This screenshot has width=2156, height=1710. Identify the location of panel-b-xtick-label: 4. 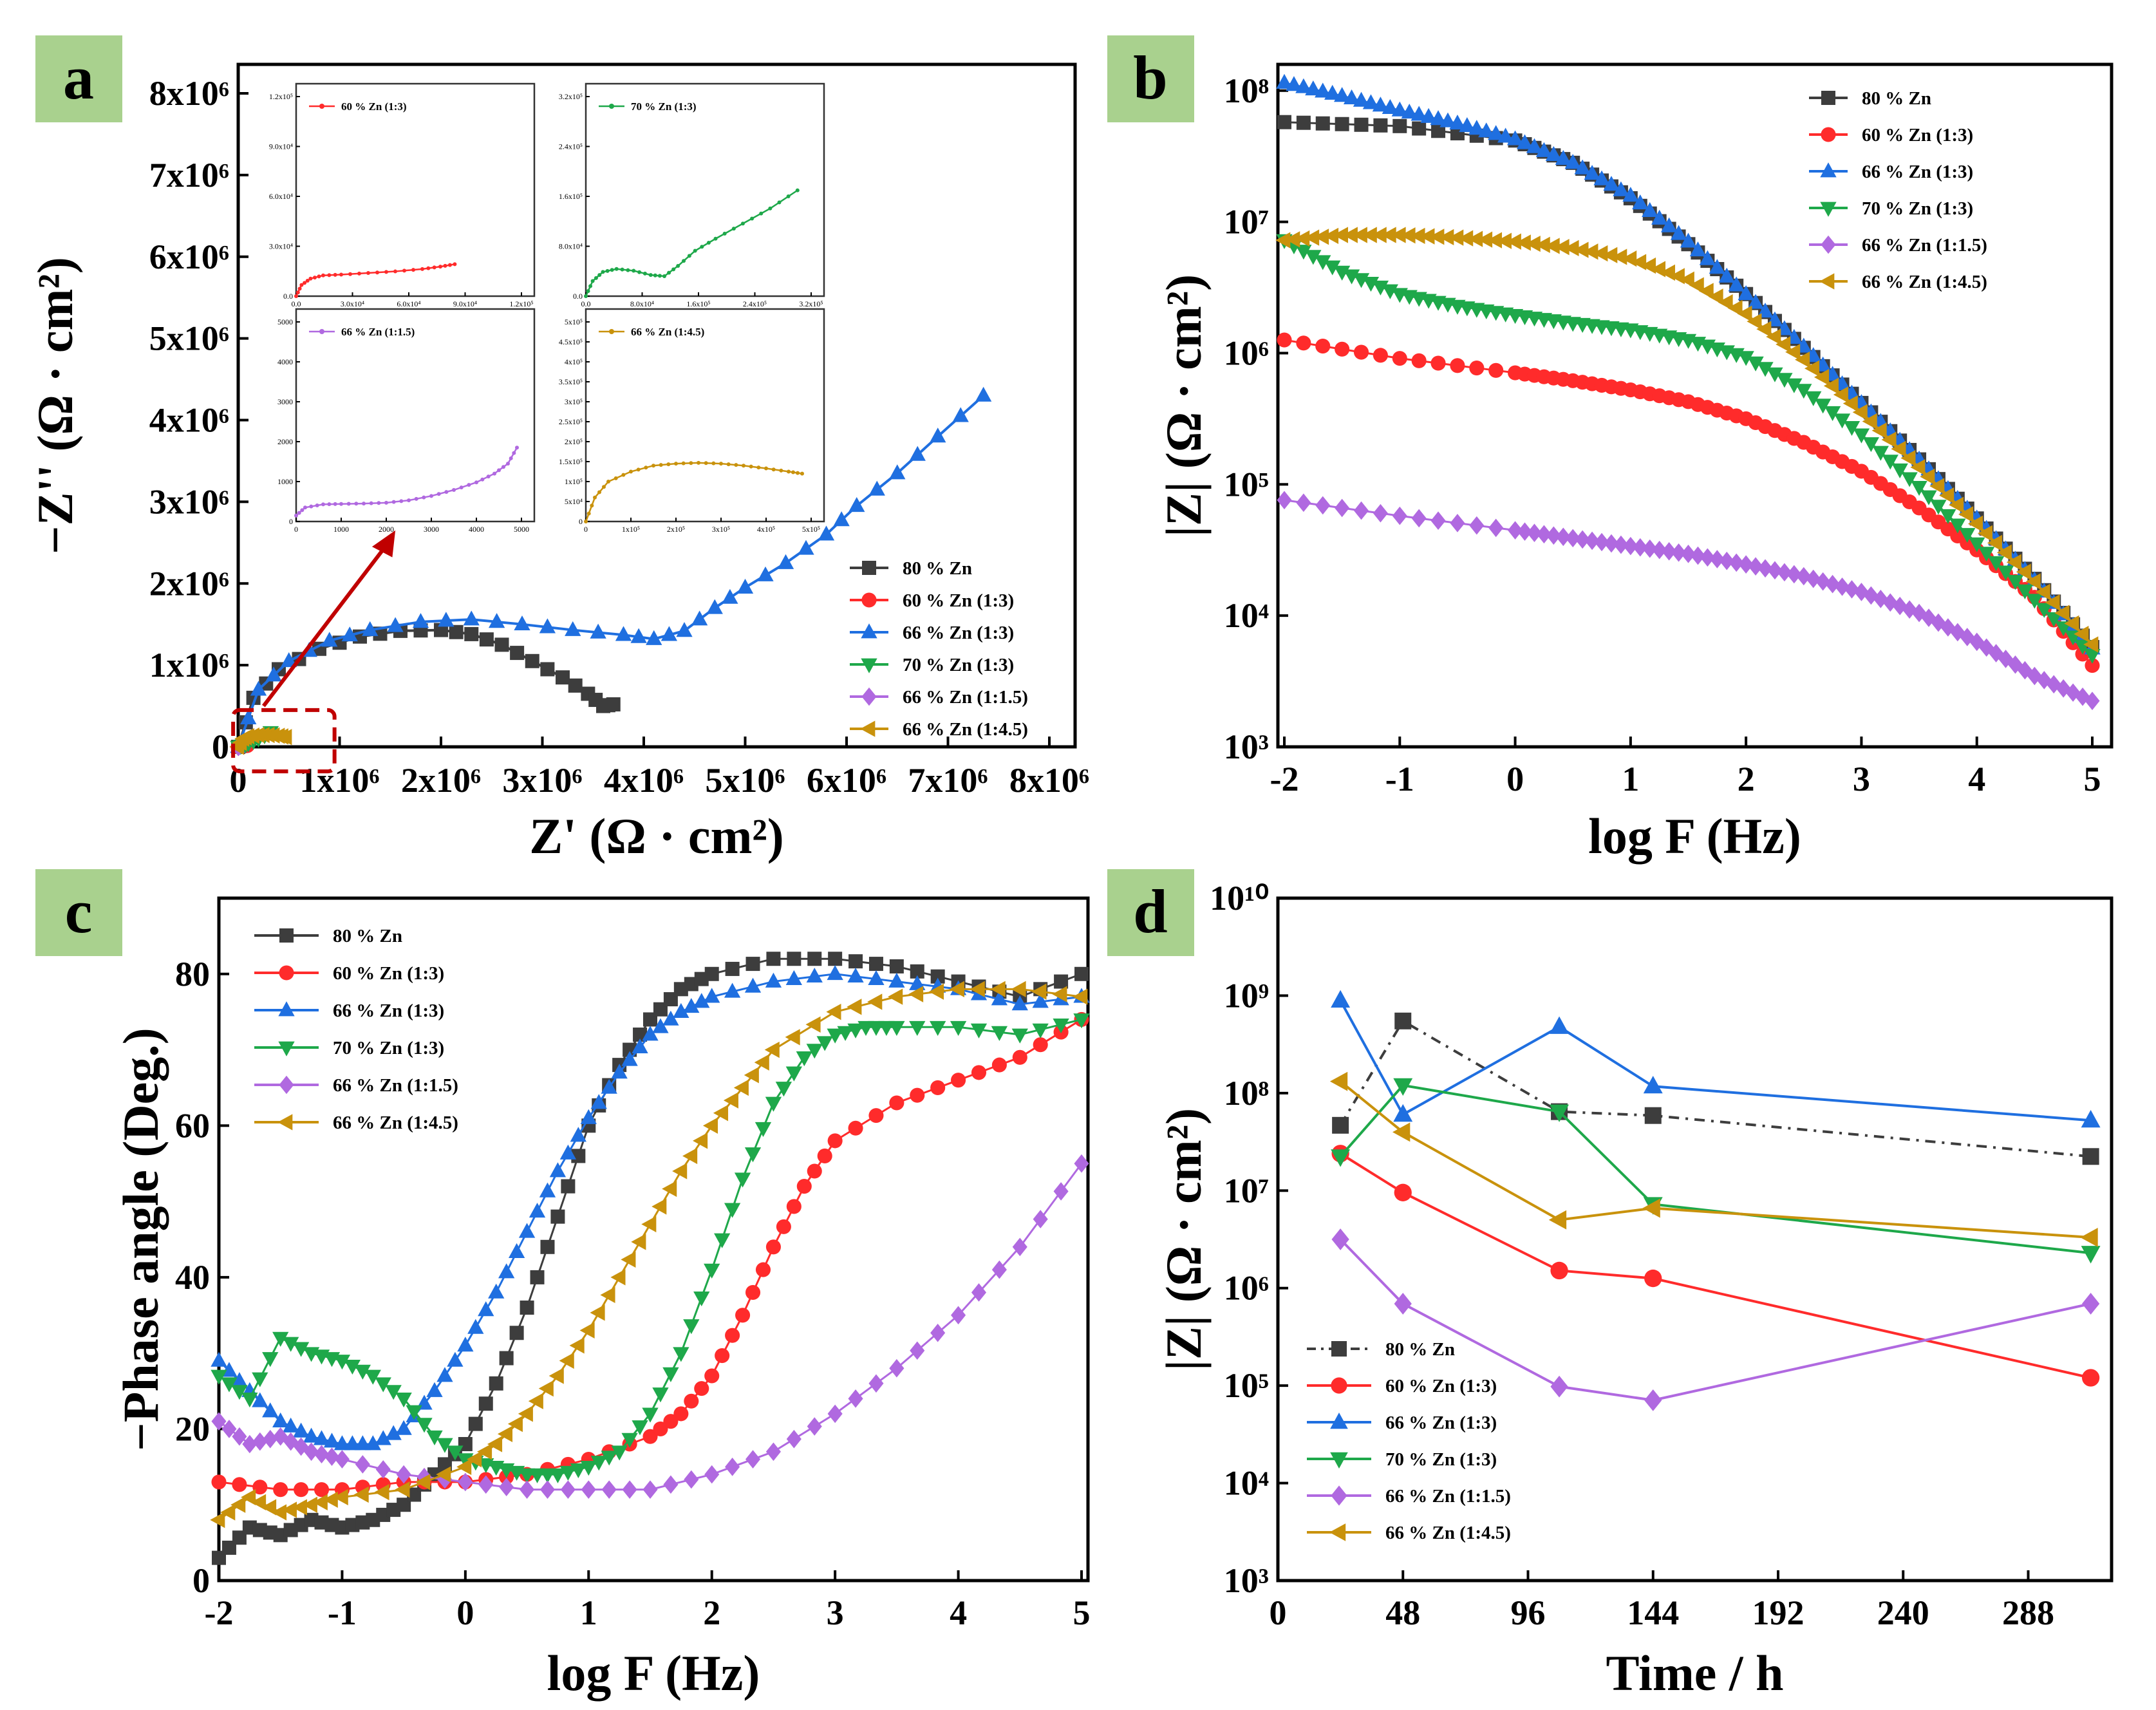
(1977, 779).